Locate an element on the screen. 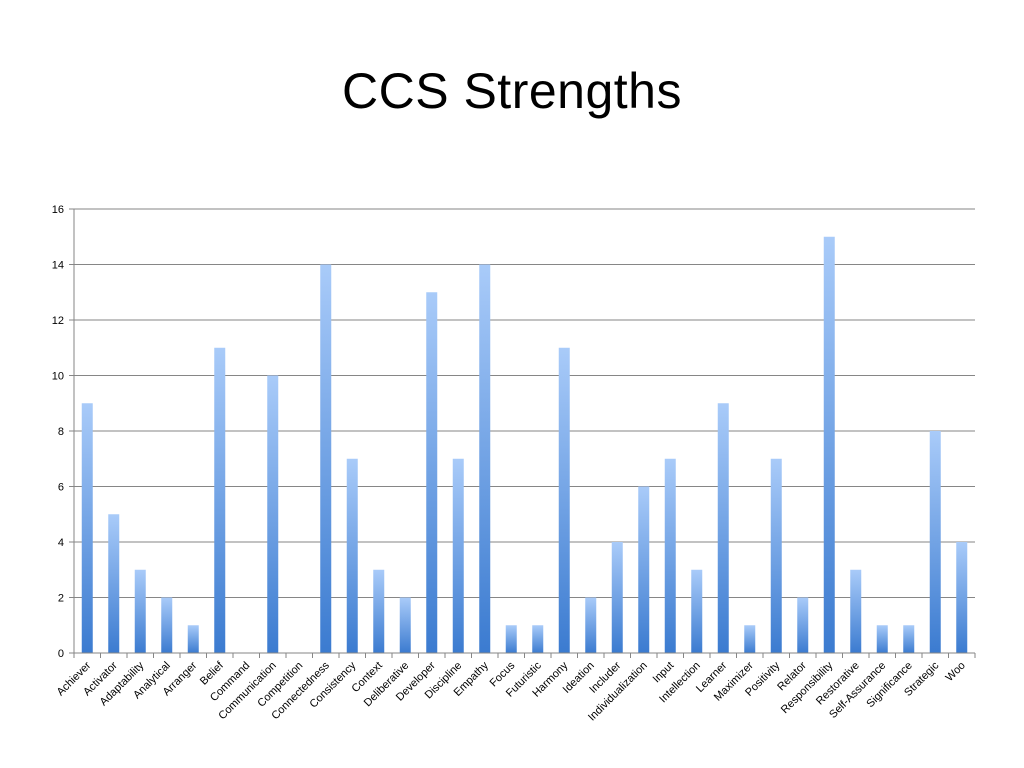 This screenshot has width=1024, height=768. y-tick-label: 10 is located at coordinates (58, 377).